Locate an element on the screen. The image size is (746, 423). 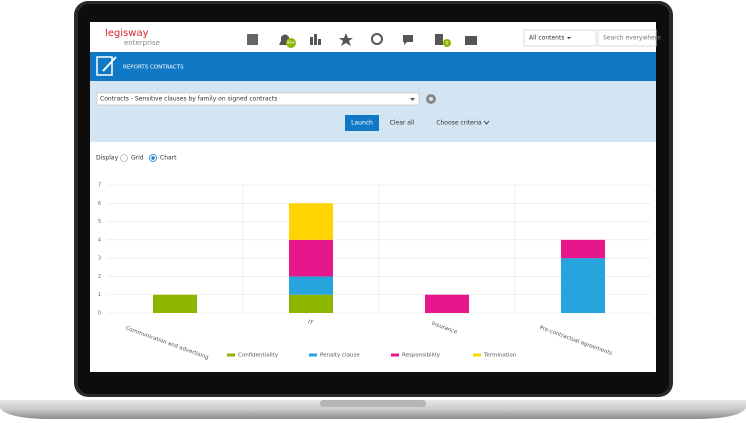
pen-icon is located at coordinates (109, 64).